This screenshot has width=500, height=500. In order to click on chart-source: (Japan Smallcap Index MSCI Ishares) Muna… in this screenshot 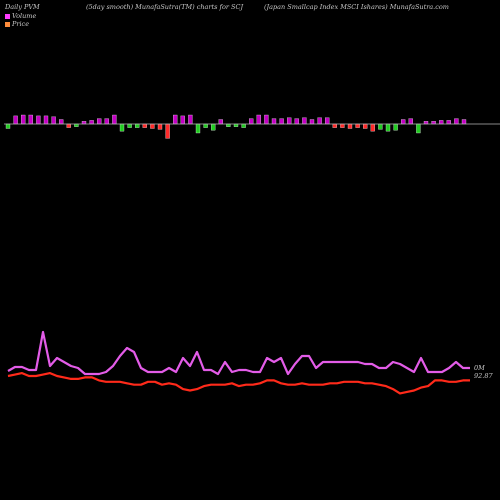, I will do `click(356, 7)`.